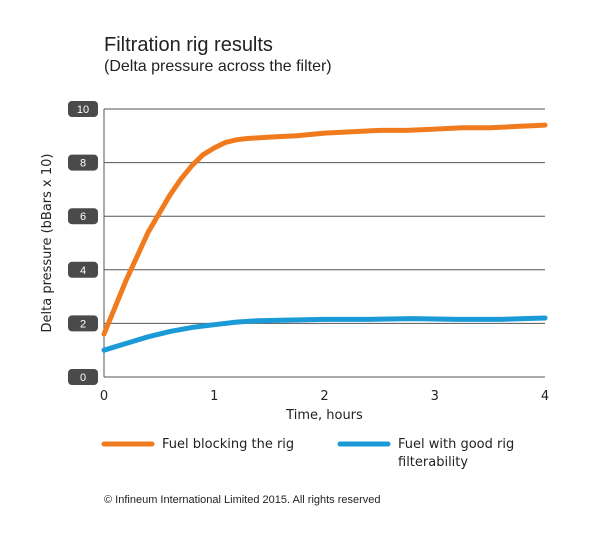 The height and width of the screenshot is (535, 599). Describe the element at coordinates (435, 396) in the screenshot. I see `x-tick-label: 3` at that location.